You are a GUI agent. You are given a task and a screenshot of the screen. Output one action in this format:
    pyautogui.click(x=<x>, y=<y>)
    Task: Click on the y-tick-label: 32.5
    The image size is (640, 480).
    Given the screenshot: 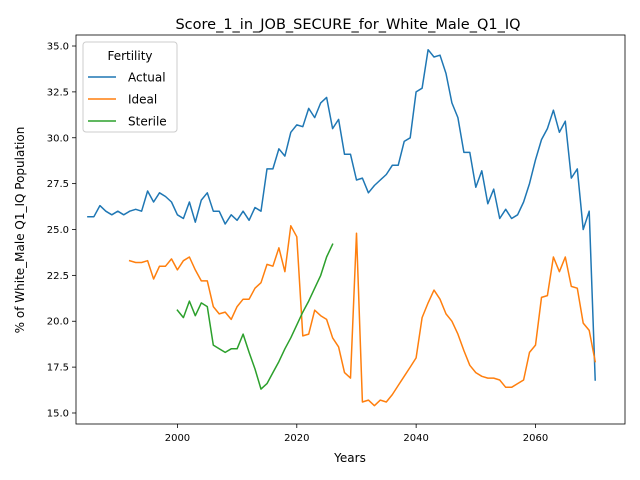 What is the action you would take?
    pyautogui.click(x=58, y=92)
    